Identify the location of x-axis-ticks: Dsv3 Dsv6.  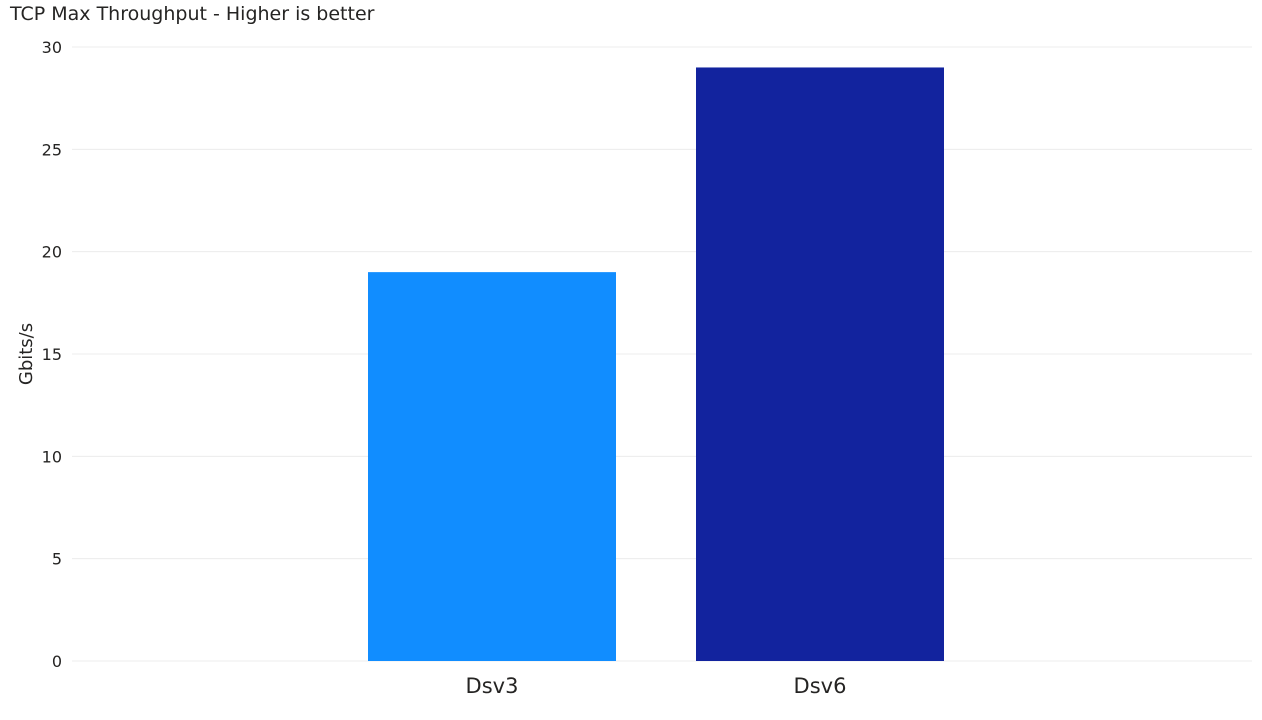
(656, 686).